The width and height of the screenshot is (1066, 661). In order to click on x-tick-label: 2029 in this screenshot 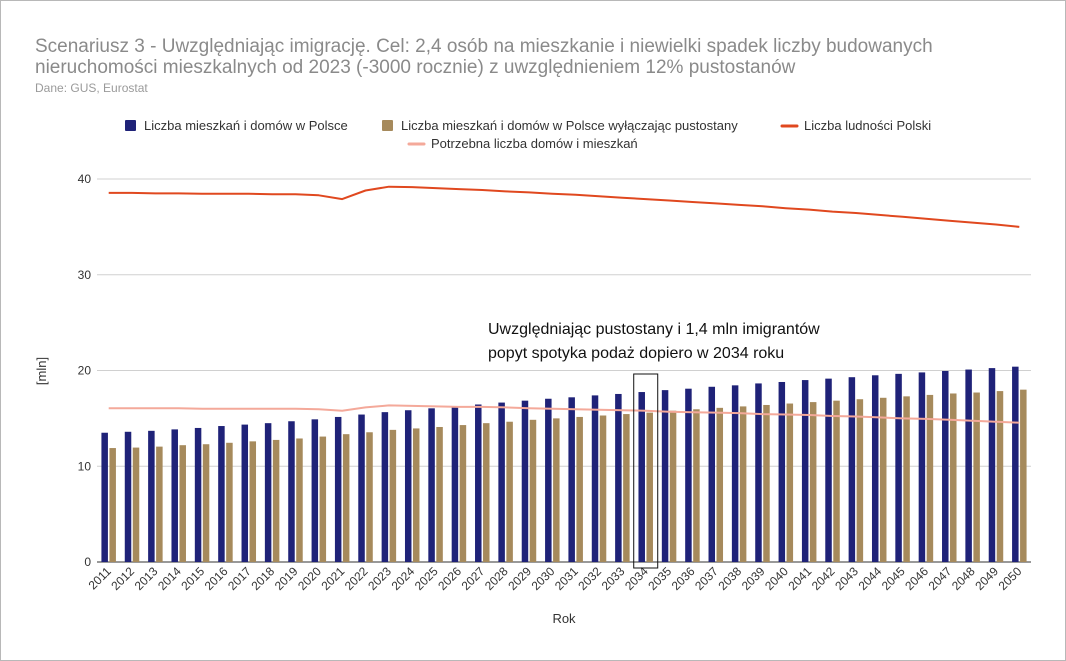, I will do `click(519, 578)`.